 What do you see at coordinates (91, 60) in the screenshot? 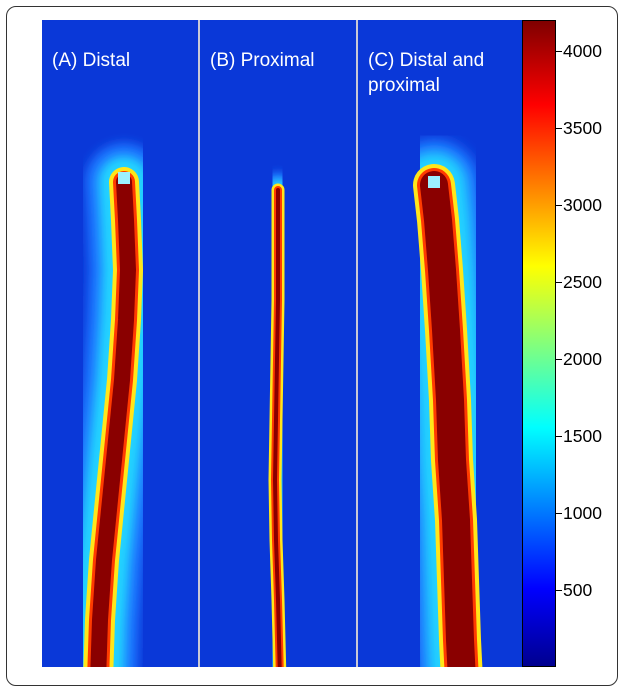
I see `panel-label-distal: (A) Distal` at bounding box center [91, 60].